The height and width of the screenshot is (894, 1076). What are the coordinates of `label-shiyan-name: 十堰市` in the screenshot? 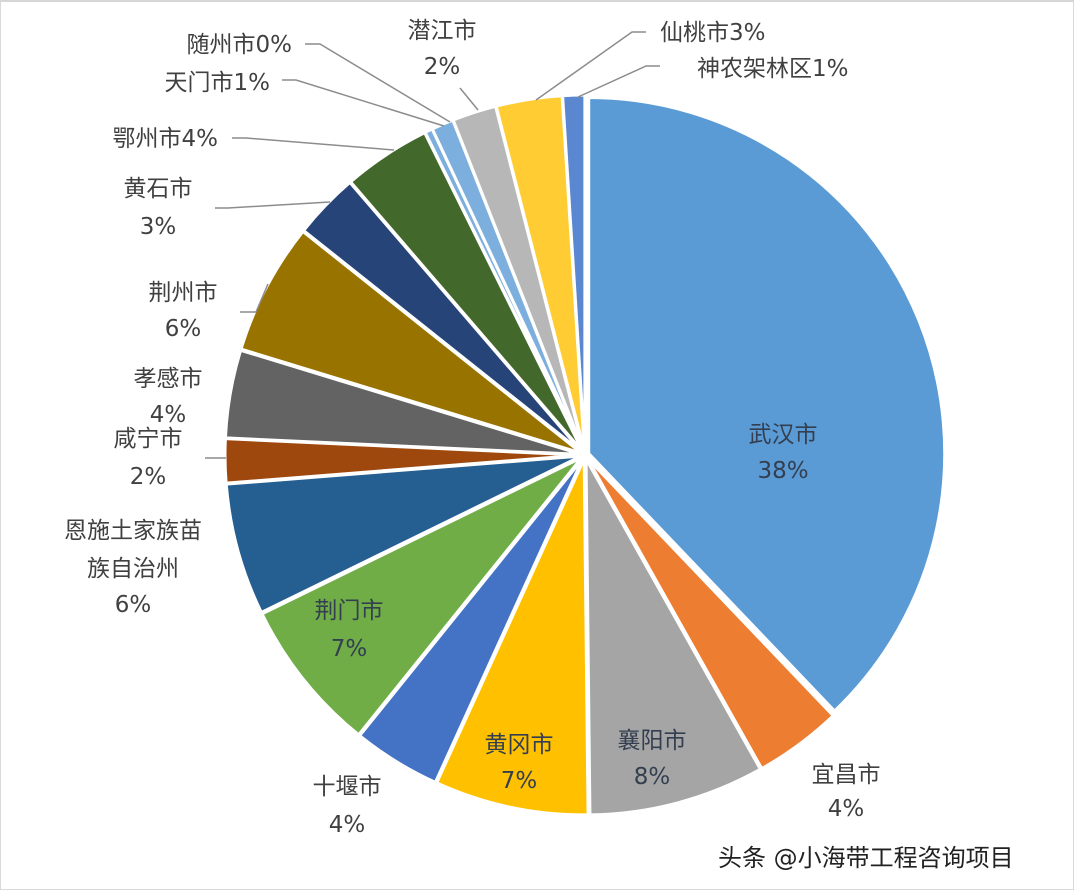 It's located at (347, 787).